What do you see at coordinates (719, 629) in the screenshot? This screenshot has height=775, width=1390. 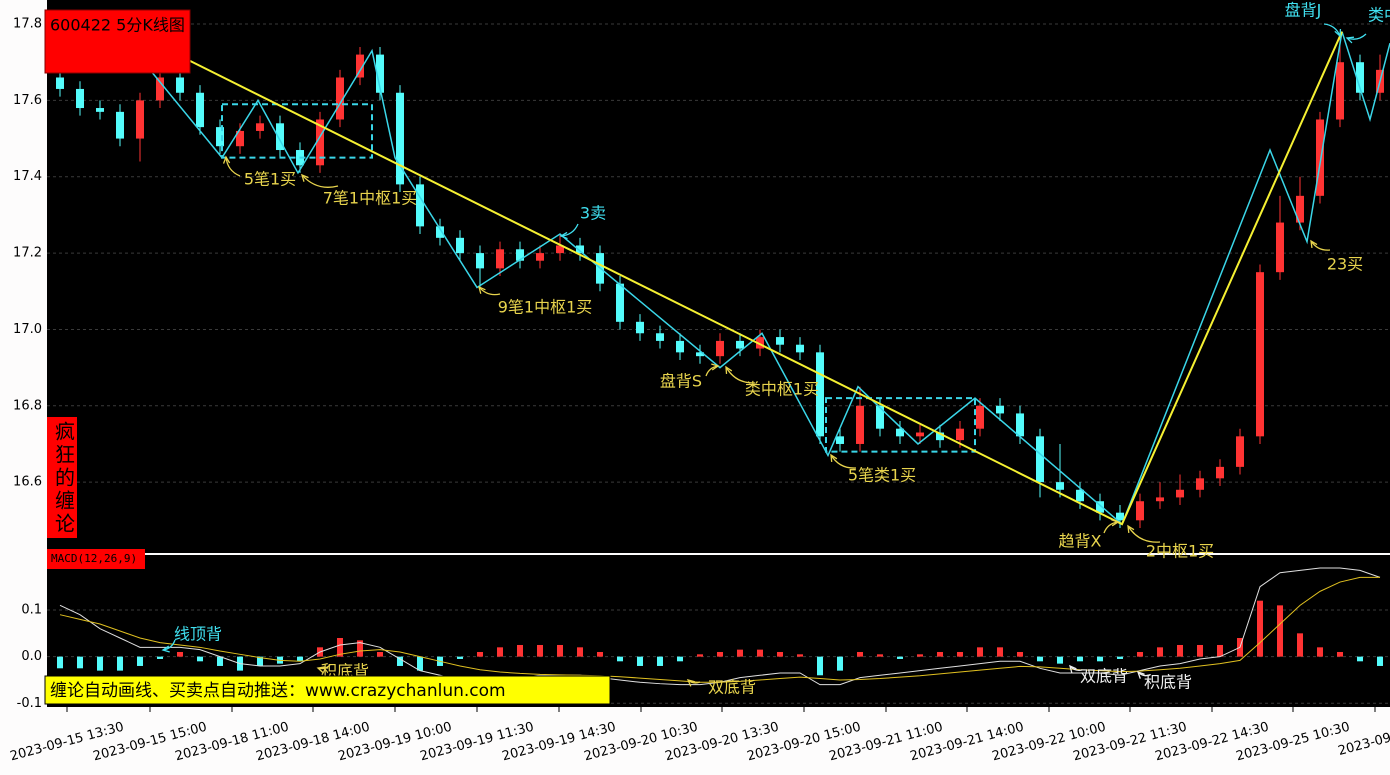 I see `dea-line` at bounding box center [719, 629].